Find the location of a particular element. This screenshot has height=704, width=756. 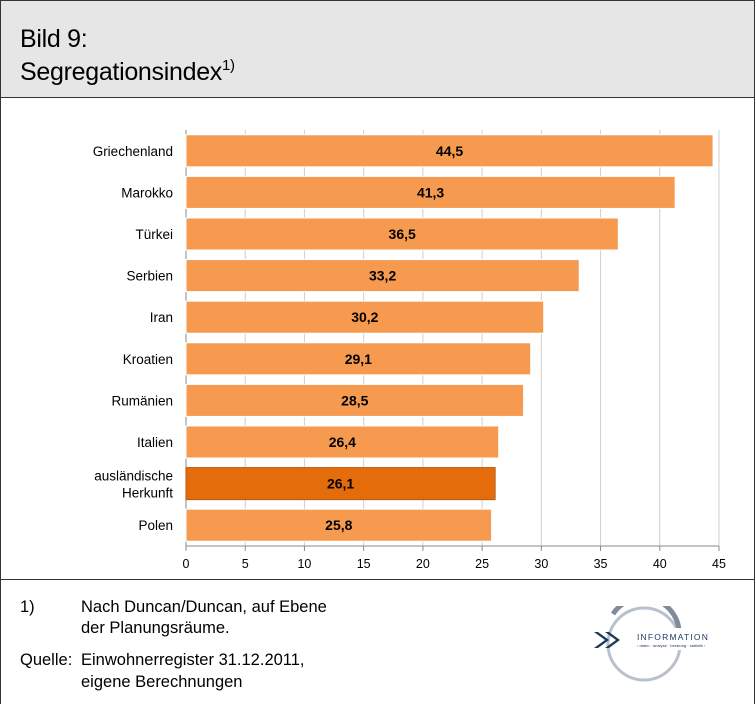

x-tick-label: 40 is located at coordinates (660, 564).